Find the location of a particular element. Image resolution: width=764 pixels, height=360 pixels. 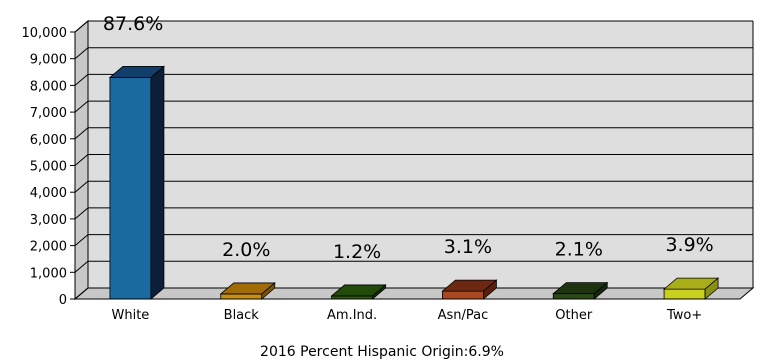

data-label: 2.1% is located at coordinates (579, 250).